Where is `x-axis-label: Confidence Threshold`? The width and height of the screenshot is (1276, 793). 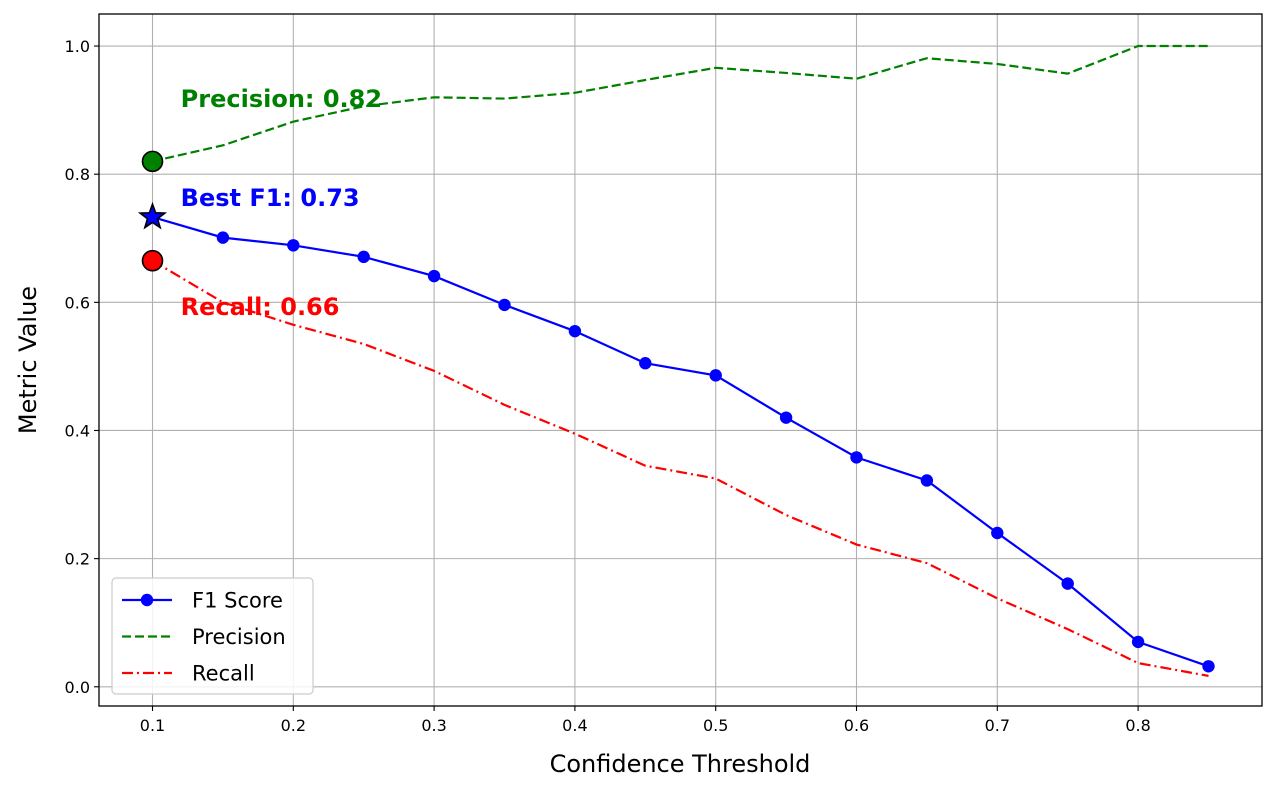 x-axis-label: Confidence Threshold is located at coordinates (680, 764).